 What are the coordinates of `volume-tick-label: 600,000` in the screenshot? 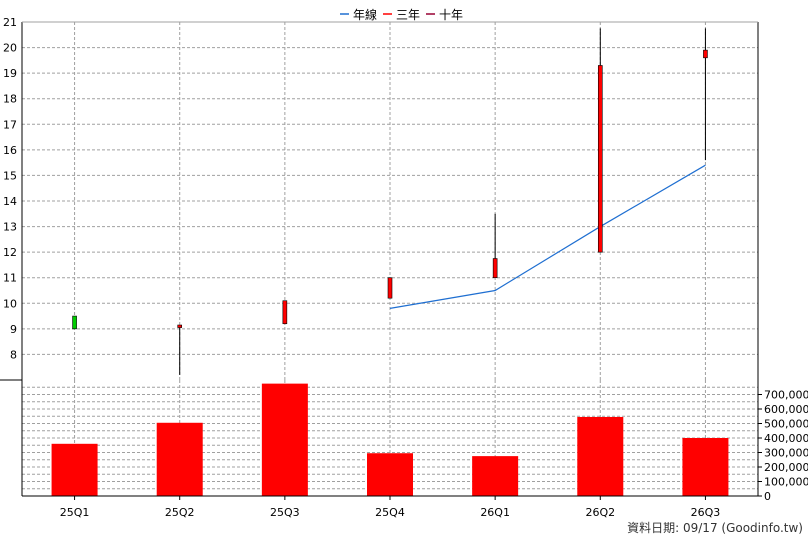 It's located at (786, 409).